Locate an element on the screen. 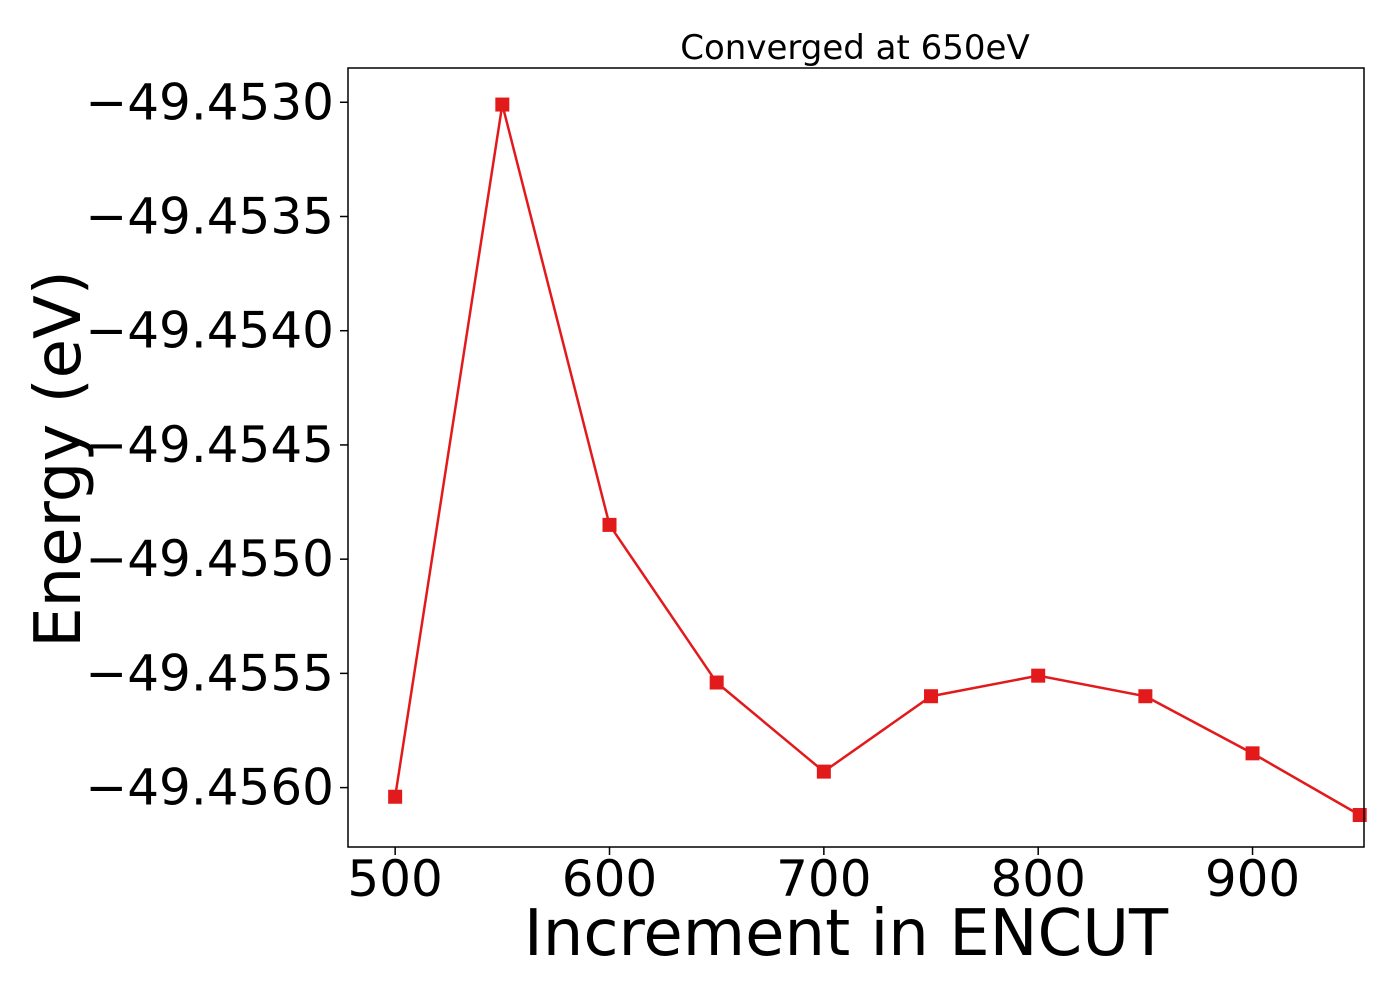 Image resolution: width=1400 pixels, height=1000 pixels. x-tick-label: 600 is located at coordinates (609, 879).